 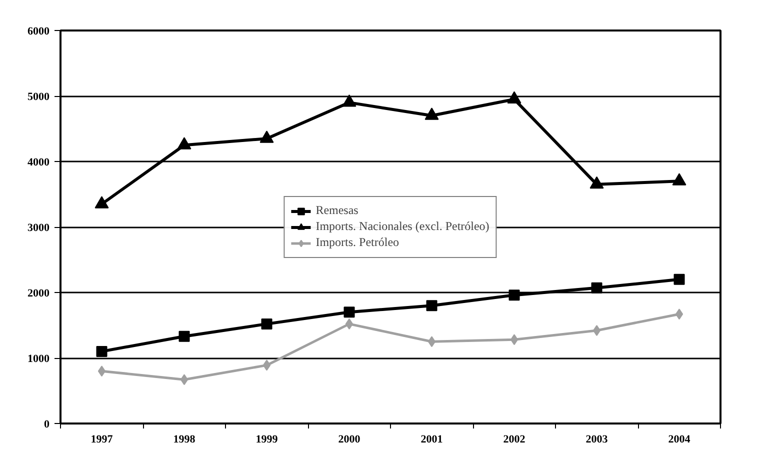 I want to click on x-tick-label: 1997, so click(x=102, y=440).